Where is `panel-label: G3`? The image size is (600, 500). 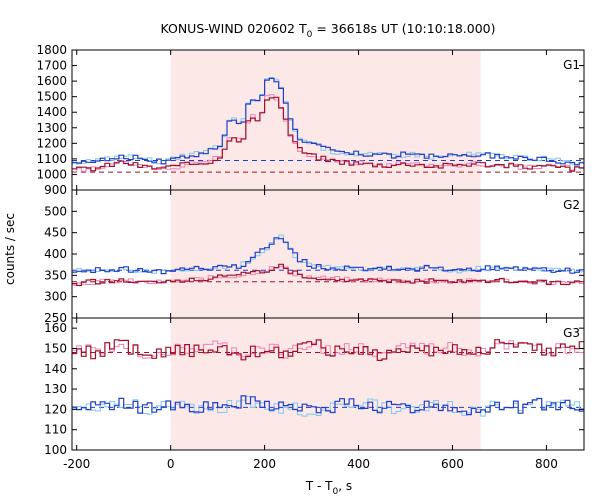 panel-label: G3 is located at coordinates (571, 333).